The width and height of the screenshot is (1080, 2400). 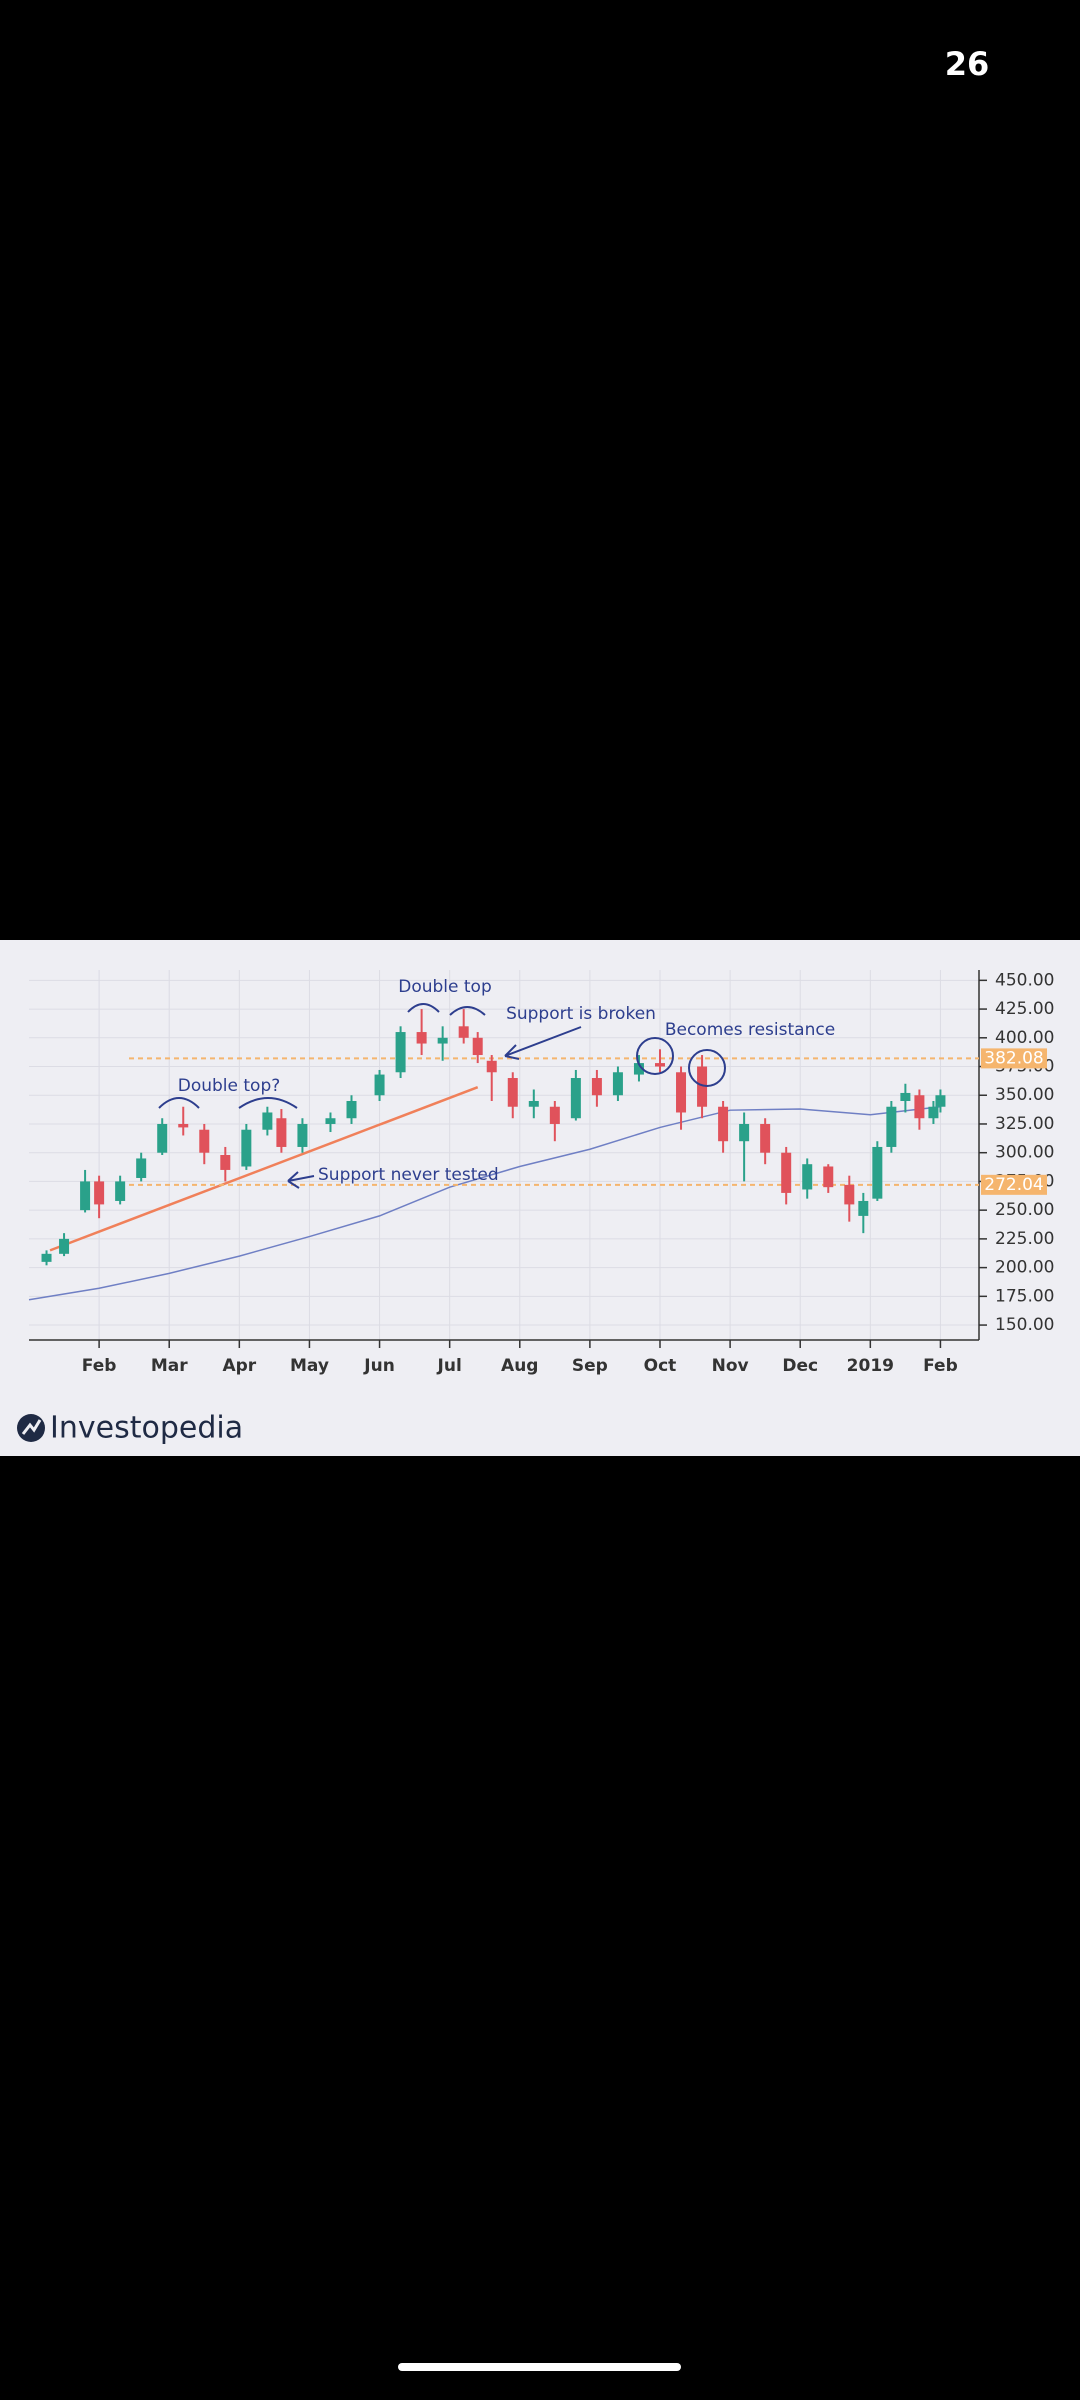 What do you see at coordinates (1024, 1268) in the screenshot?
I see `y-tick-label: 200.00` at bounding box center [1024, 1268].